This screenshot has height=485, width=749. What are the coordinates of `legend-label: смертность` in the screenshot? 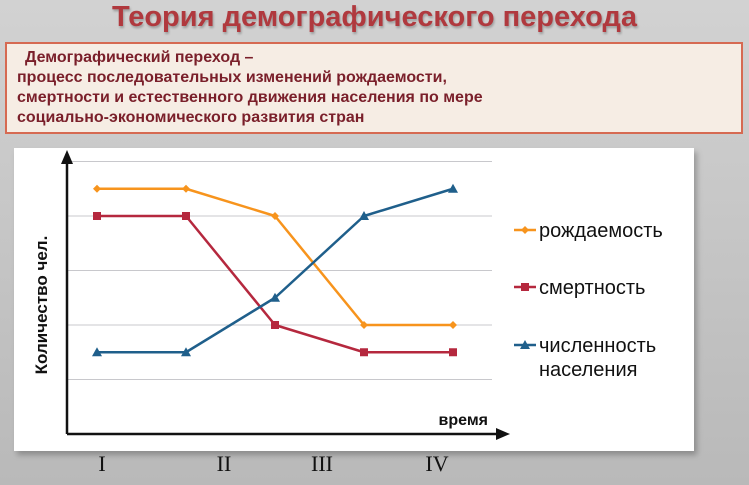 It's located at (592, 288).